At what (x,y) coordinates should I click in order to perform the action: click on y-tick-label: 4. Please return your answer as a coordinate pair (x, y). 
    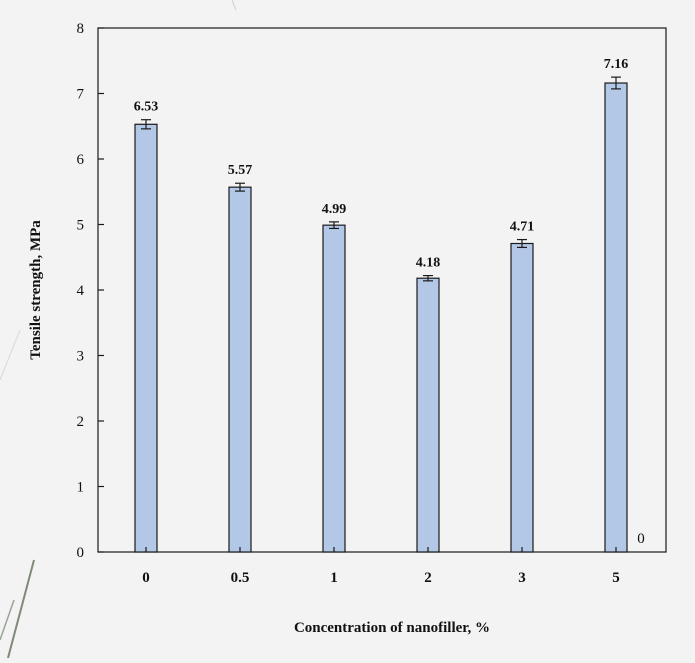
    Looking at the image, I should click on (81, 291).